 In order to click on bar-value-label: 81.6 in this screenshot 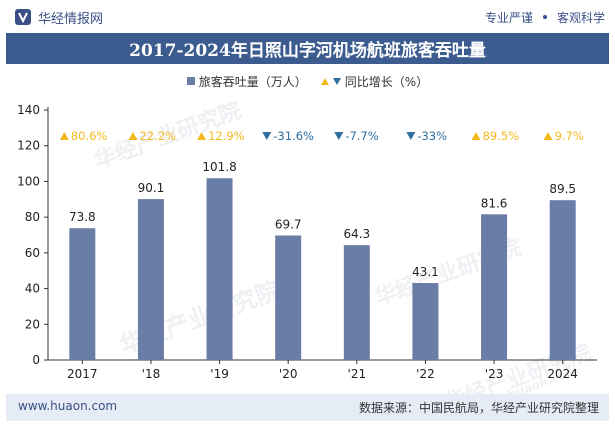, I will do `click(494, 203)`.